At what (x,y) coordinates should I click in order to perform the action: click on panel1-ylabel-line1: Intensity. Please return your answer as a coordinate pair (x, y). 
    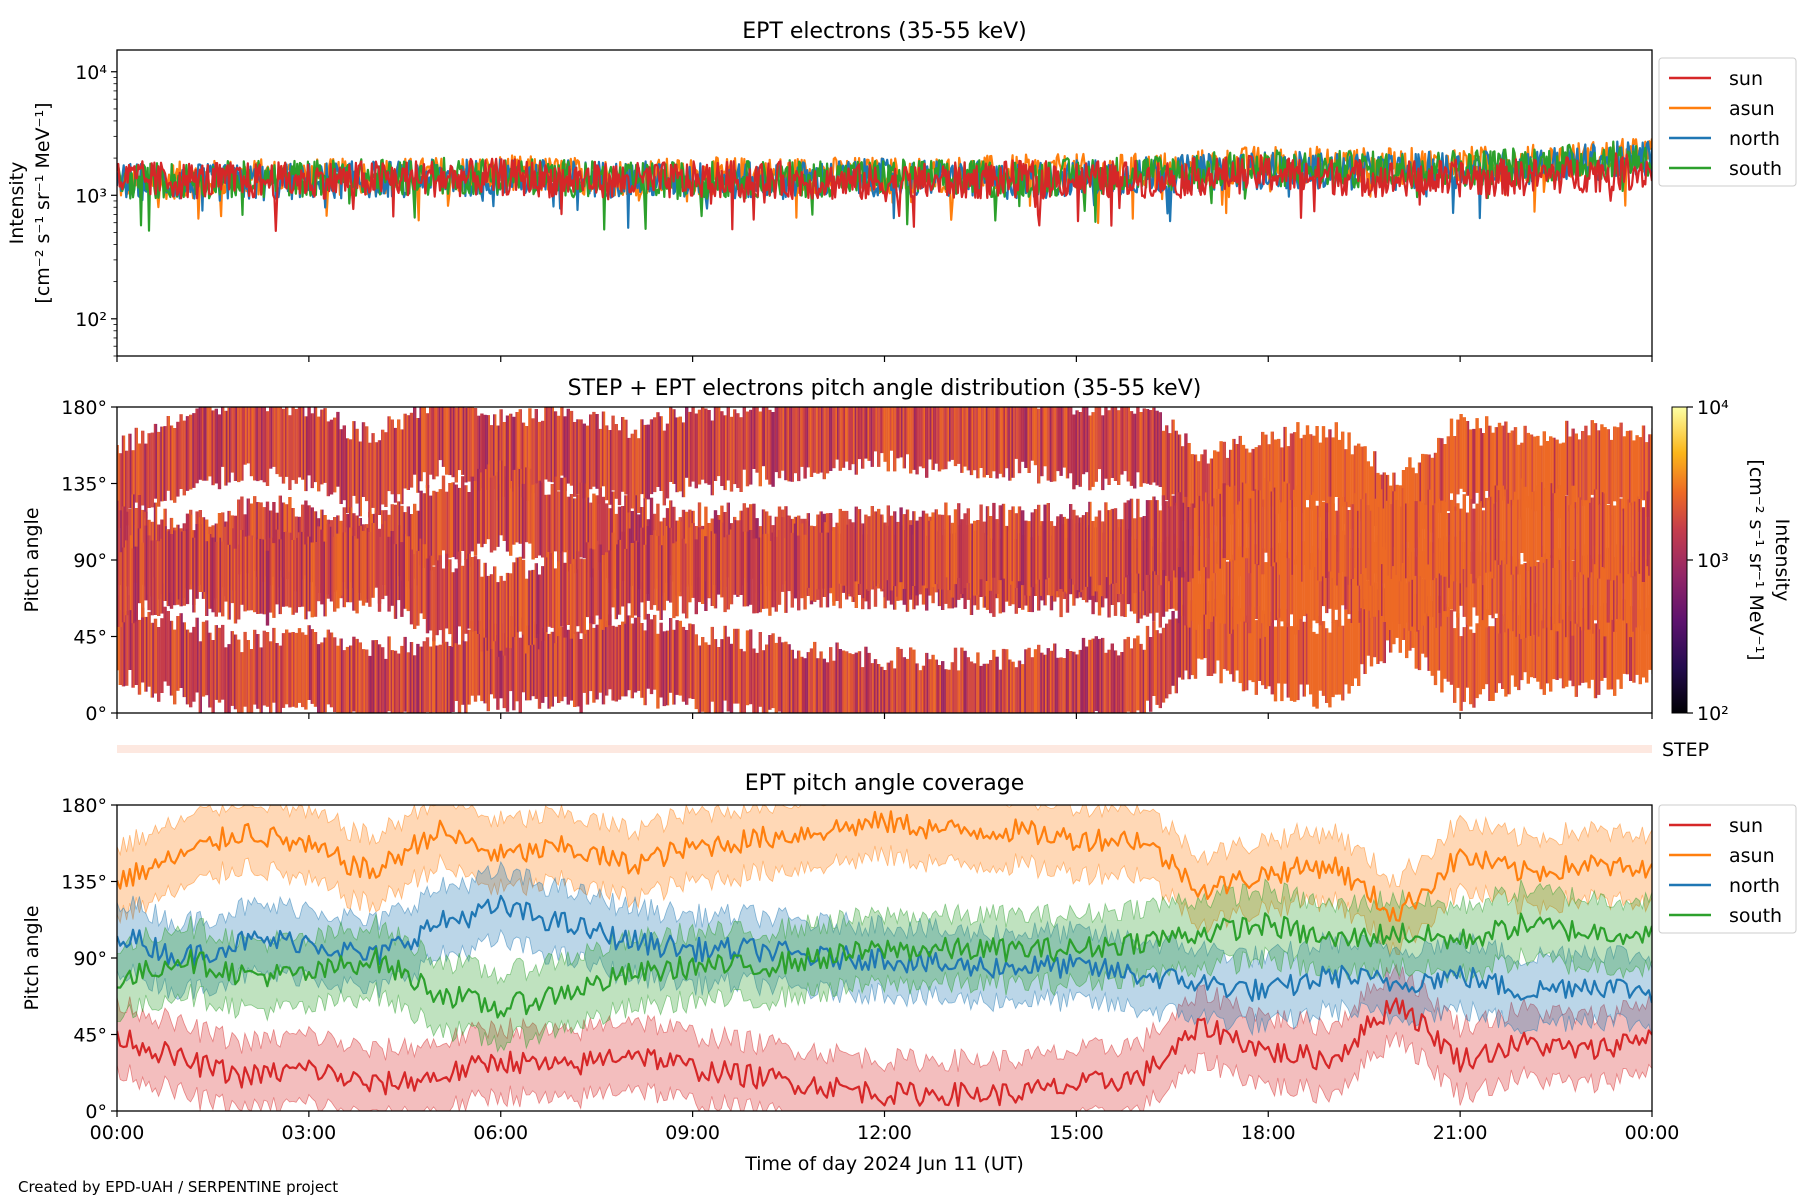
    Looking at the image, I should click on (17, 203).